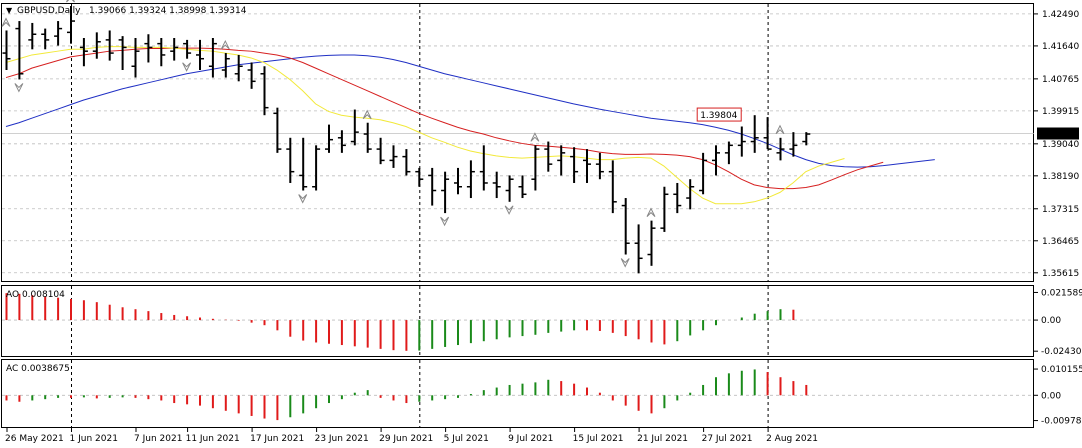  Describe the element at coordinates (727, 439) in the screenshot. I see `time-tick-label: 27 Jul 2021` at that location.